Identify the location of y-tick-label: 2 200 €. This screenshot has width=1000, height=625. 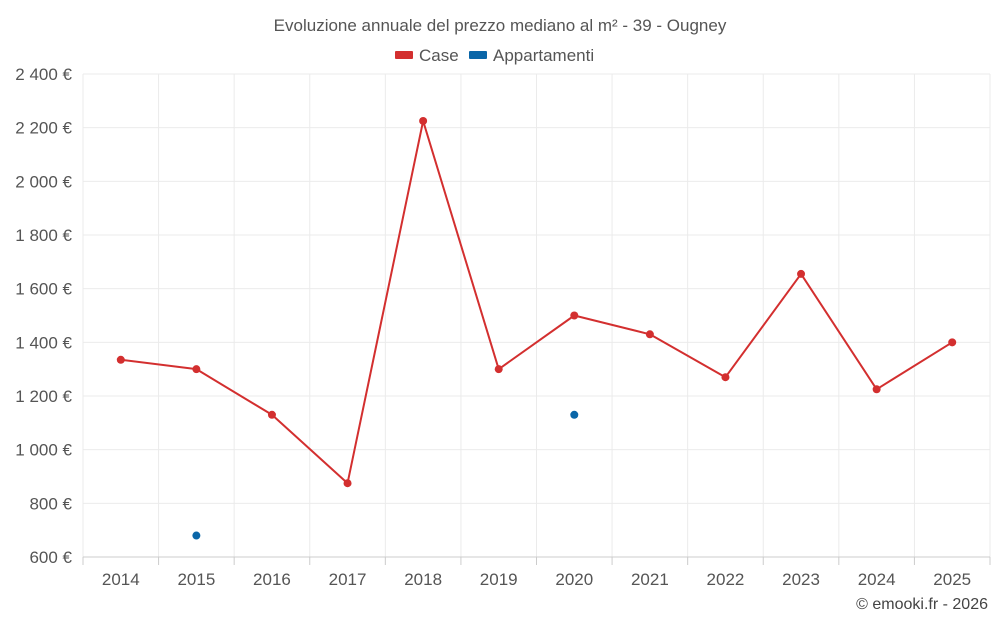
(43, 128).